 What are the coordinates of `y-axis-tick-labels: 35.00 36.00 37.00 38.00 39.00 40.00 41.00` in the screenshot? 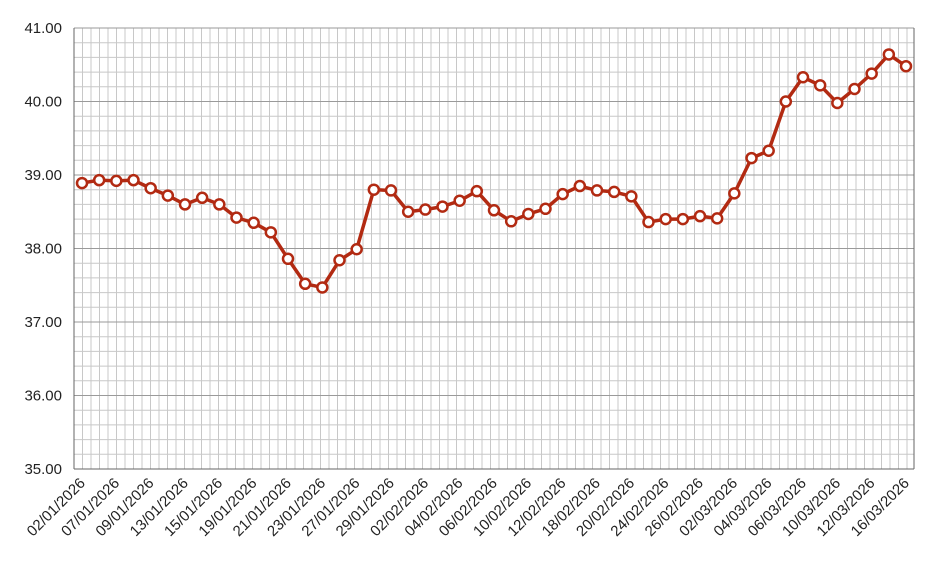 It's located at (43, 249).